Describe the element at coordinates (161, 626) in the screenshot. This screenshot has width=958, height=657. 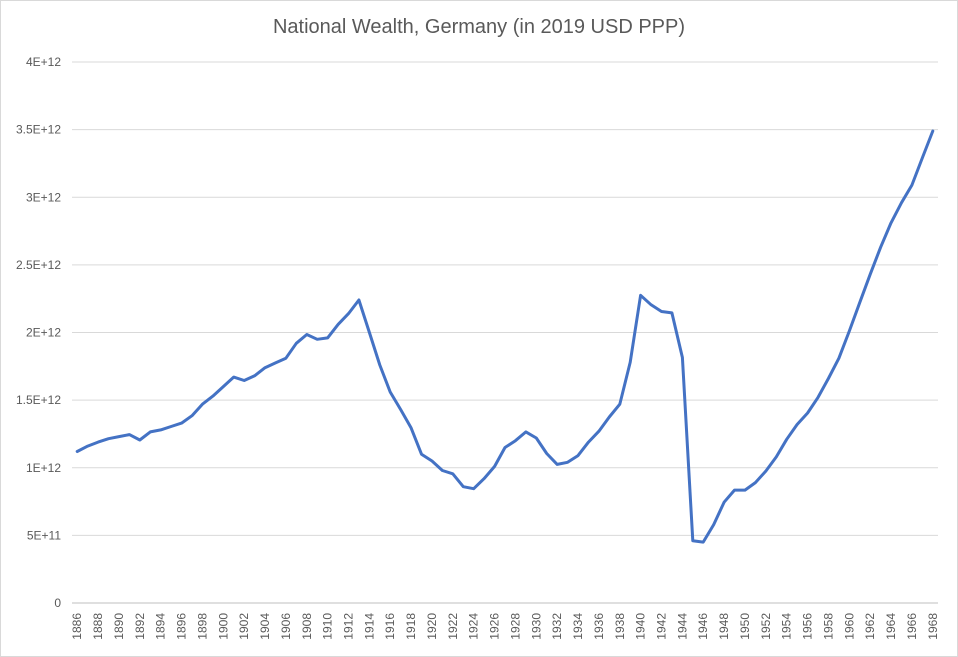
I see `x-tick-label: 1894` at that location.